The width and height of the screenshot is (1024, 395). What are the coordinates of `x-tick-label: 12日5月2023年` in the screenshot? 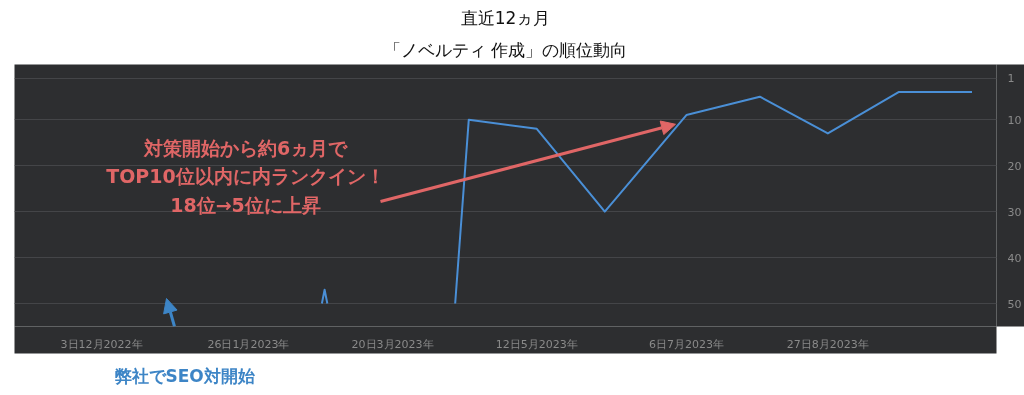 It's located at (536, 344).